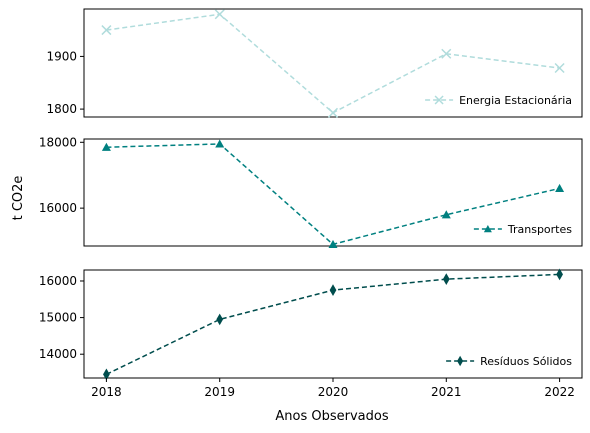  I want to click on xtick-label-2018: 2018, so click(106, 392).